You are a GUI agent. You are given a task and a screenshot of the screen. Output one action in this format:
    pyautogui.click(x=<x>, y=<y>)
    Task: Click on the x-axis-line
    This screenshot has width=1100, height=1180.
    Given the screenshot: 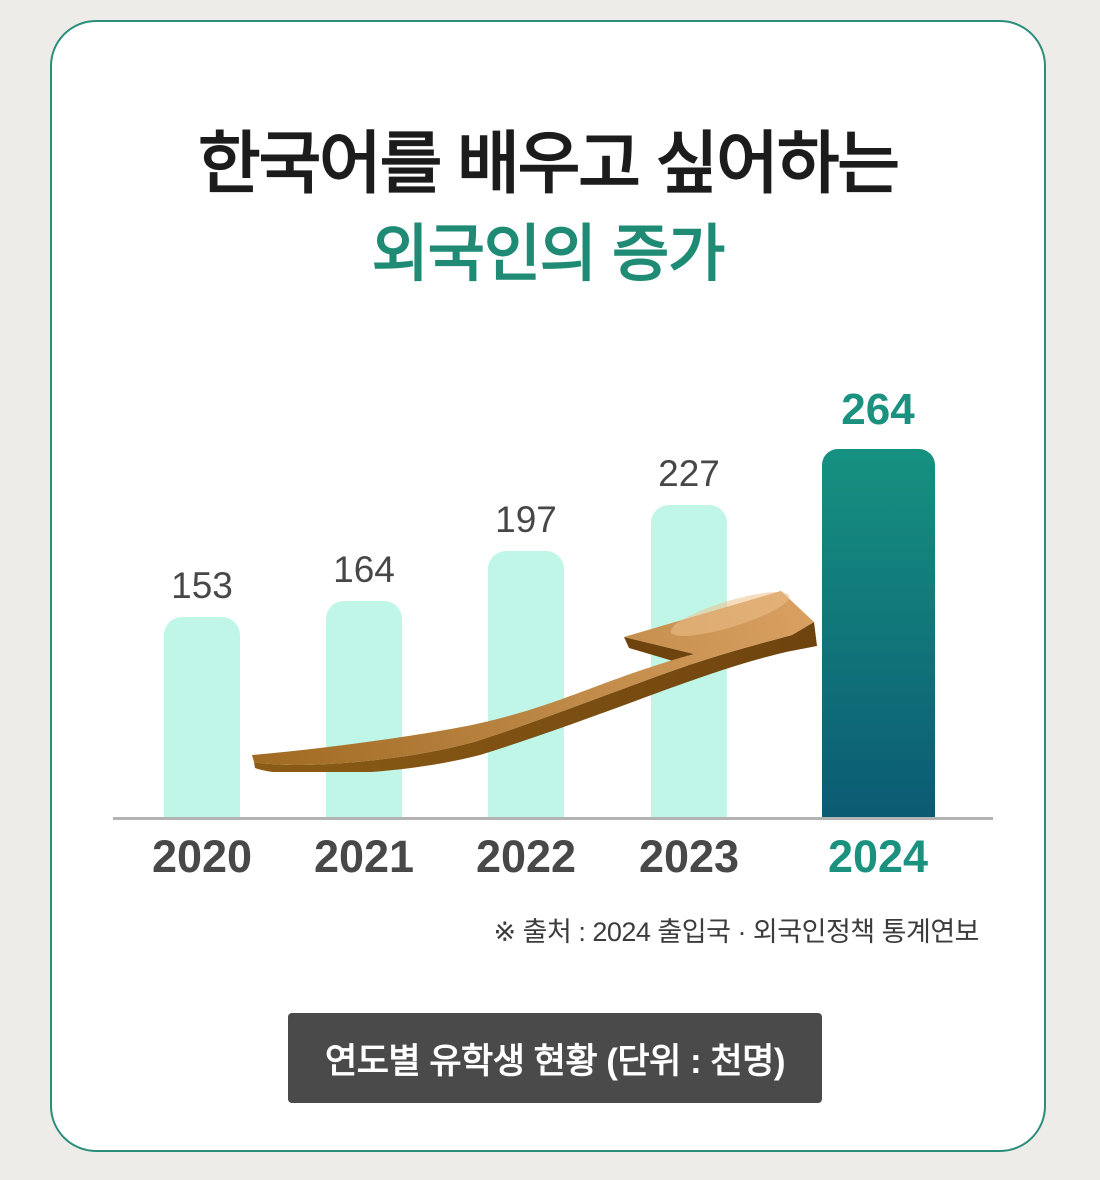 What is the action you would take?
    pyautogui.click(x=553, y=818)
    